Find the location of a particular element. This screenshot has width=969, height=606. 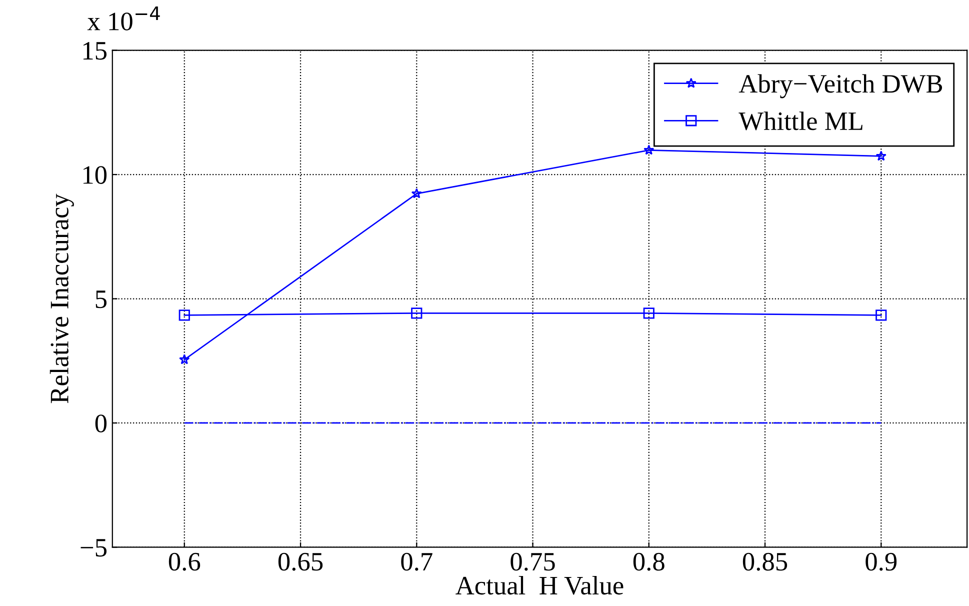

x-tick-label: 0.65 is located at coordinates (300, 561).